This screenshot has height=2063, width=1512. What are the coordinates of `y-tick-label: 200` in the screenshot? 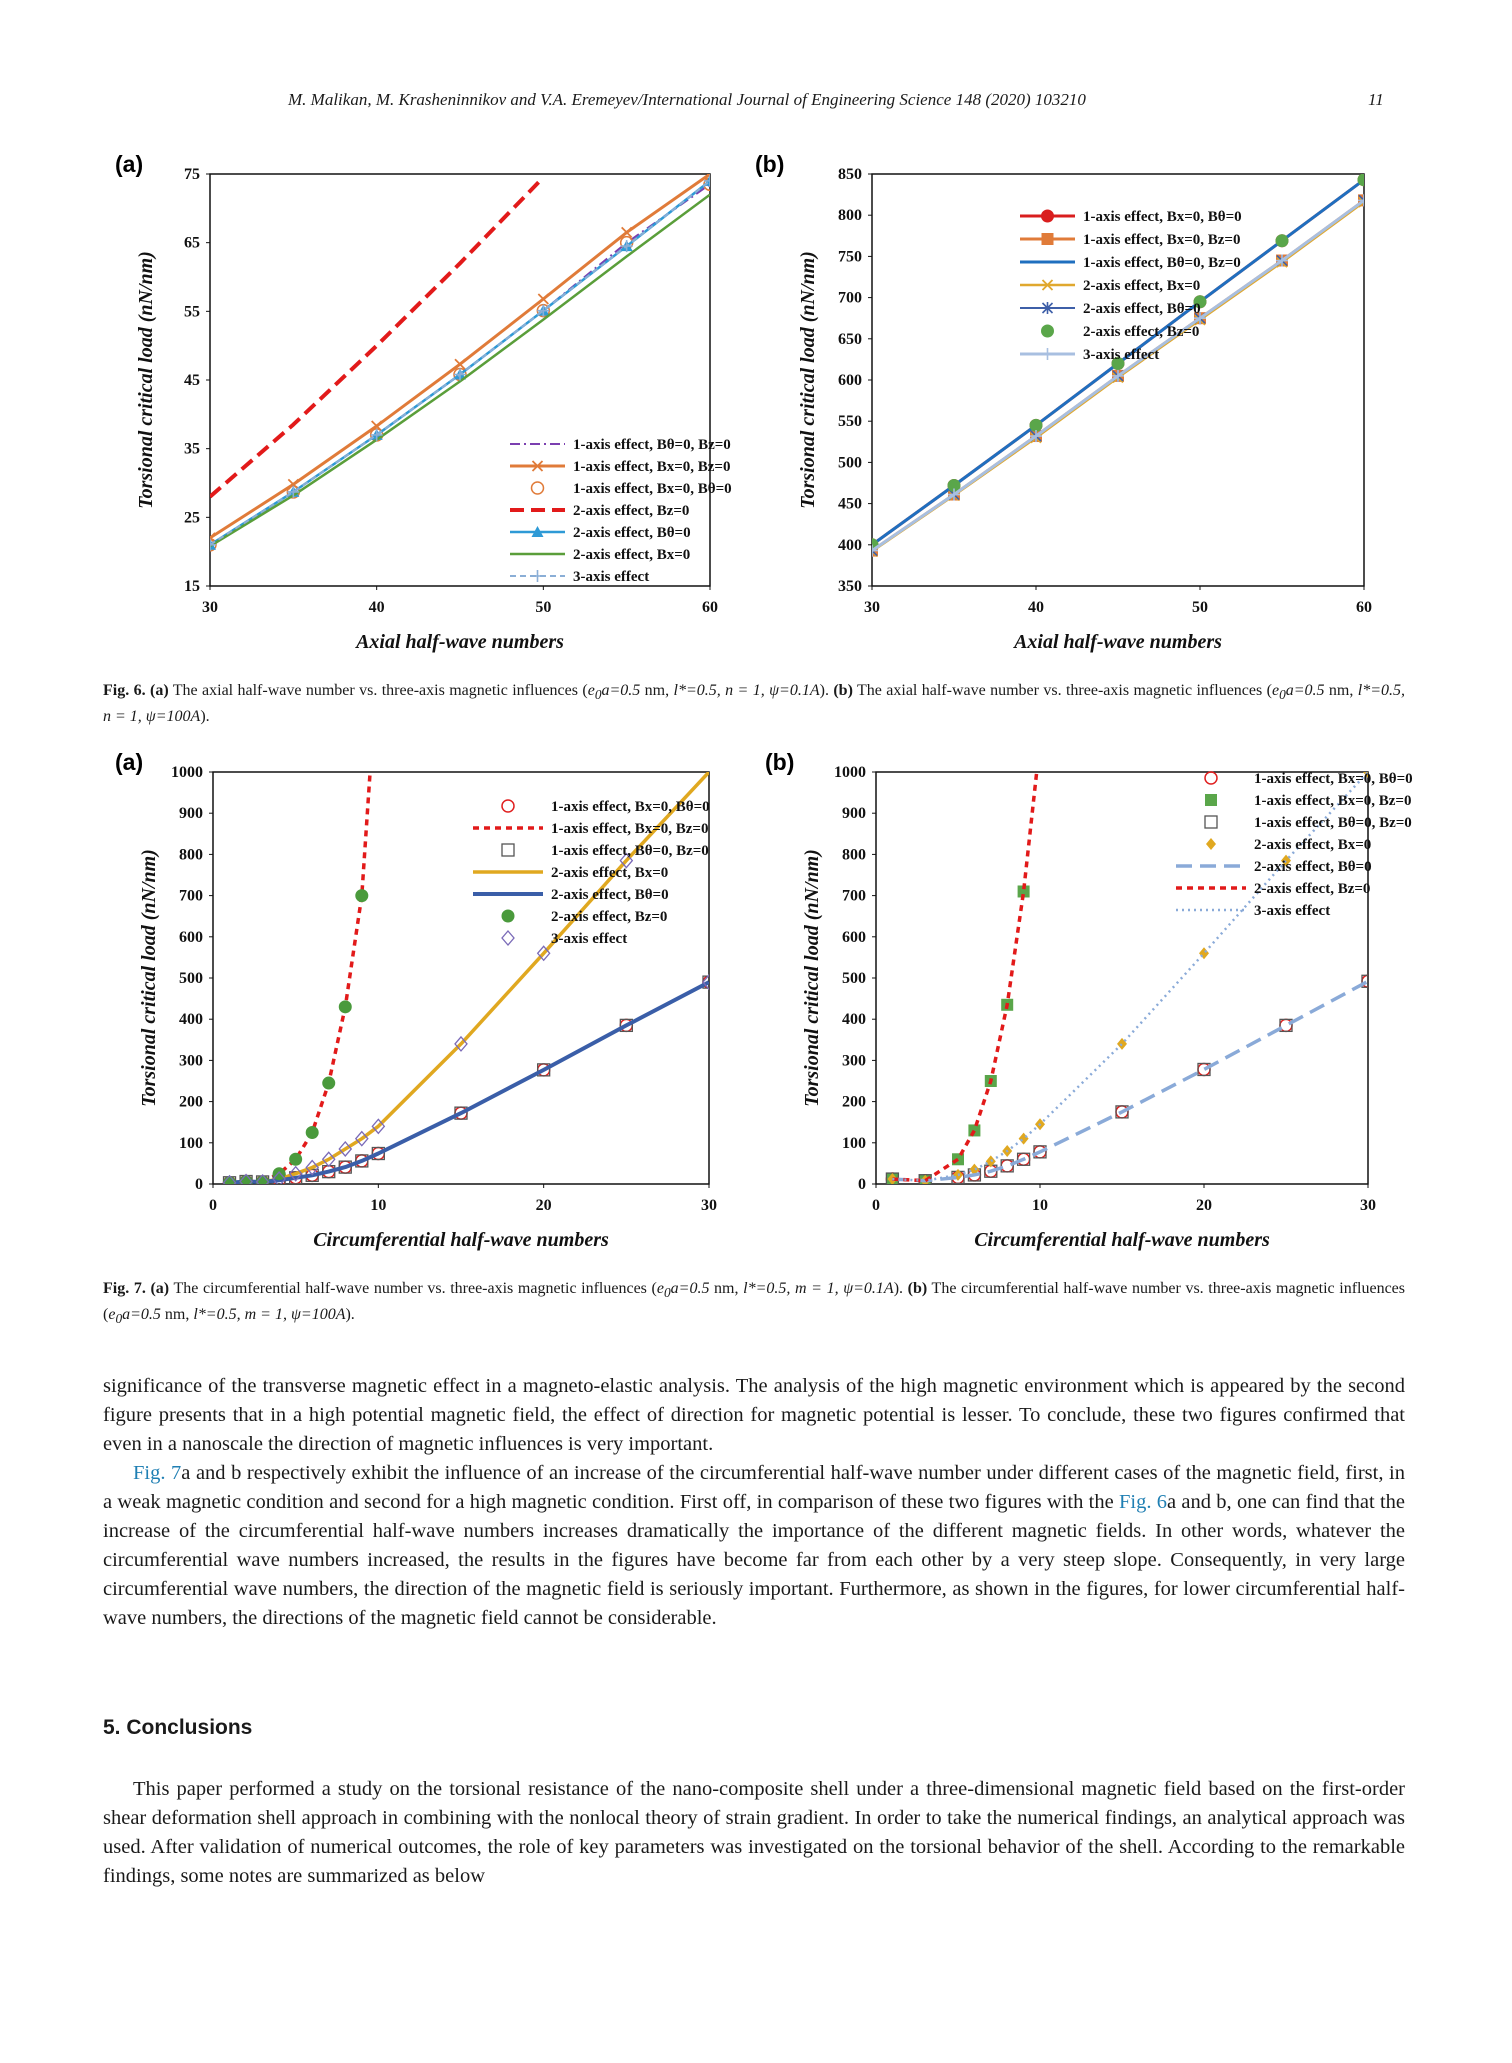 It's located at (854, 1102).